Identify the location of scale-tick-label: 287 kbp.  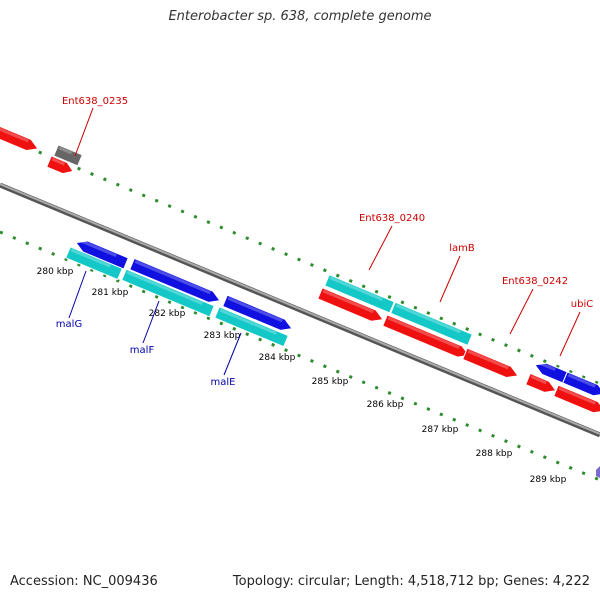
(440, 430).